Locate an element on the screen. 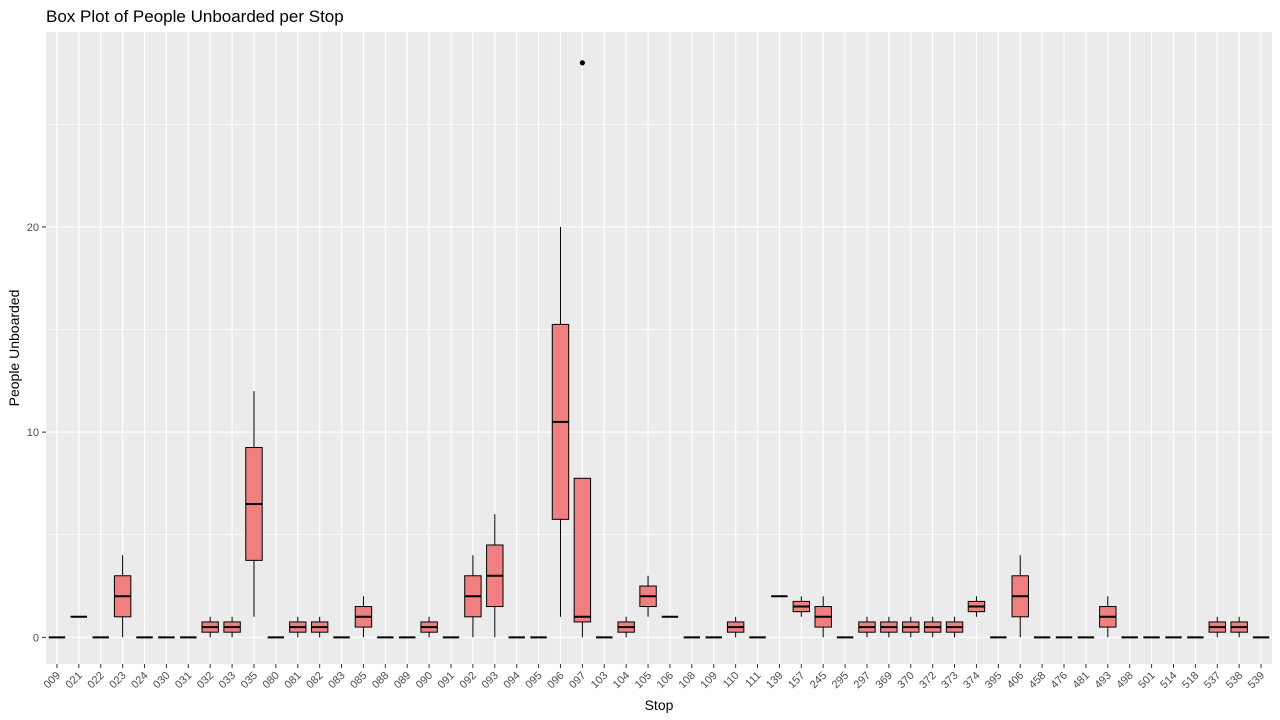 This screenshot has height=720, width=1280. x-tick-label: 031 is located at coordinates (183, 680).